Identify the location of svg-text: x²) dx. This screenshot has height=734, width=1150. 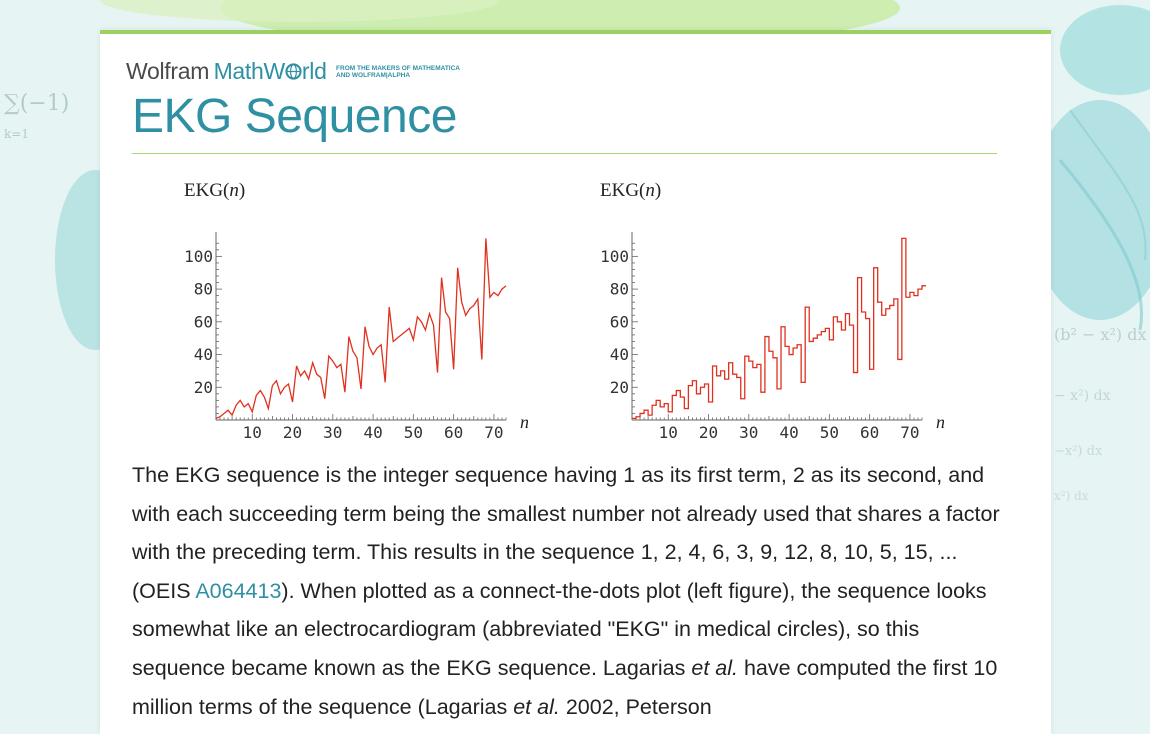
(1071, 496).